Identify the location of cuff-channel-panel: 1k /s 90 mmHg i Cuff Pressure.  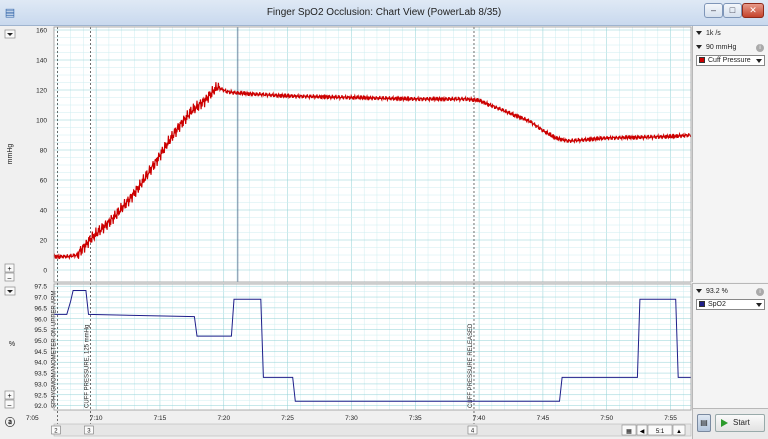
(730, 154).